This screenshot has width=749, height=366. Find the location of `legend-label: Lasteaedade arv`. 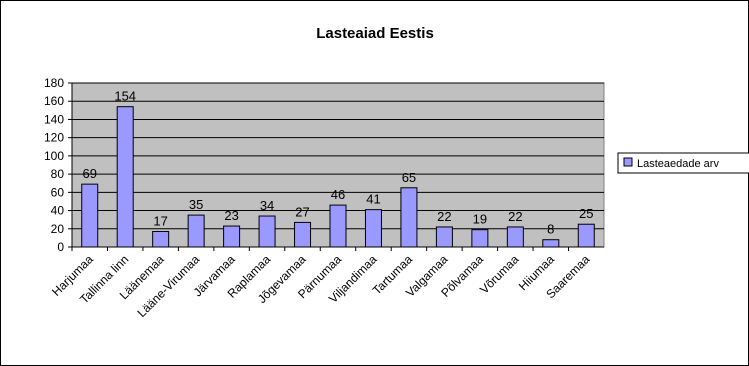

legend-label: Lasteaedade arv is located at coordinates (678, 164).